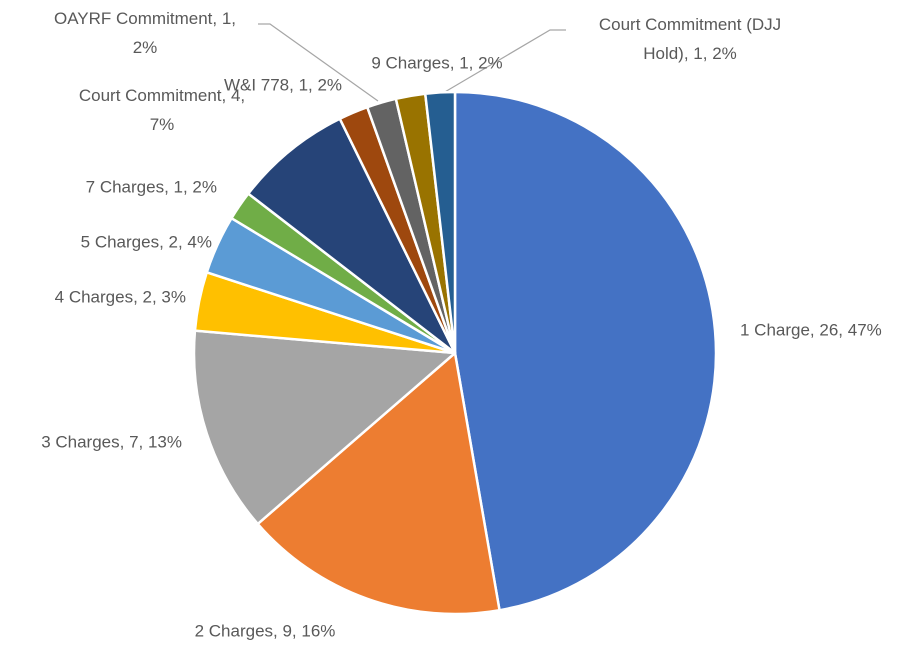 The width and height of the screenshot is (918, 648). What do you see at coordinates (151, 186) in the screenshot?
I see `data-label: 7 Charges, 1, 2%` at bounding box center [151, 186].